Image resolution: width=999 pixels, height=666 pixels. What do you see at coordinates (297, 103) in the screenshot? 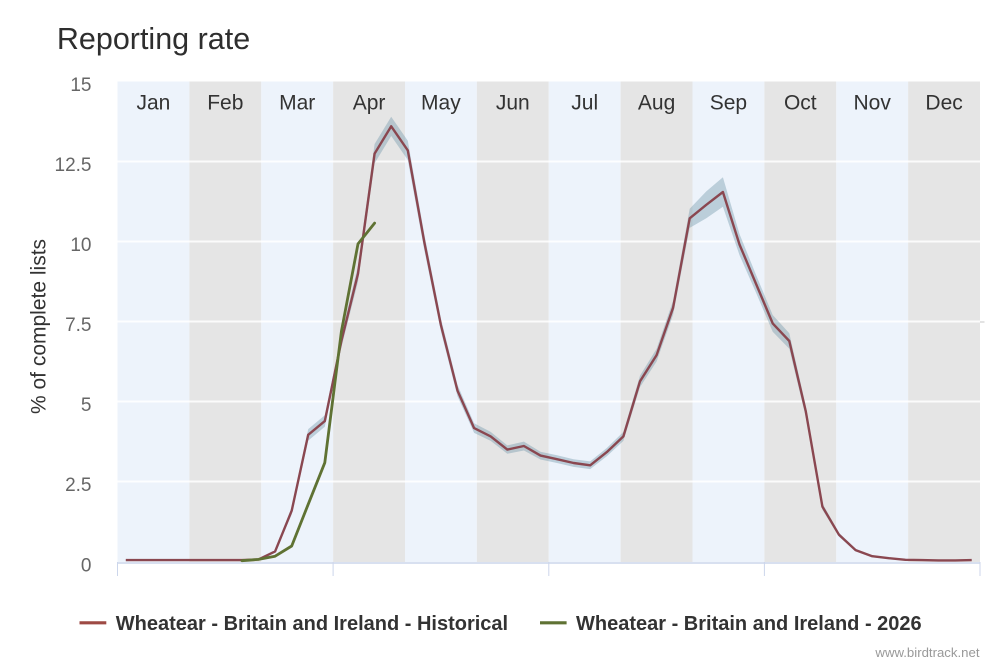
I see `svg-text: Mar` at bounding box center [297, 103].